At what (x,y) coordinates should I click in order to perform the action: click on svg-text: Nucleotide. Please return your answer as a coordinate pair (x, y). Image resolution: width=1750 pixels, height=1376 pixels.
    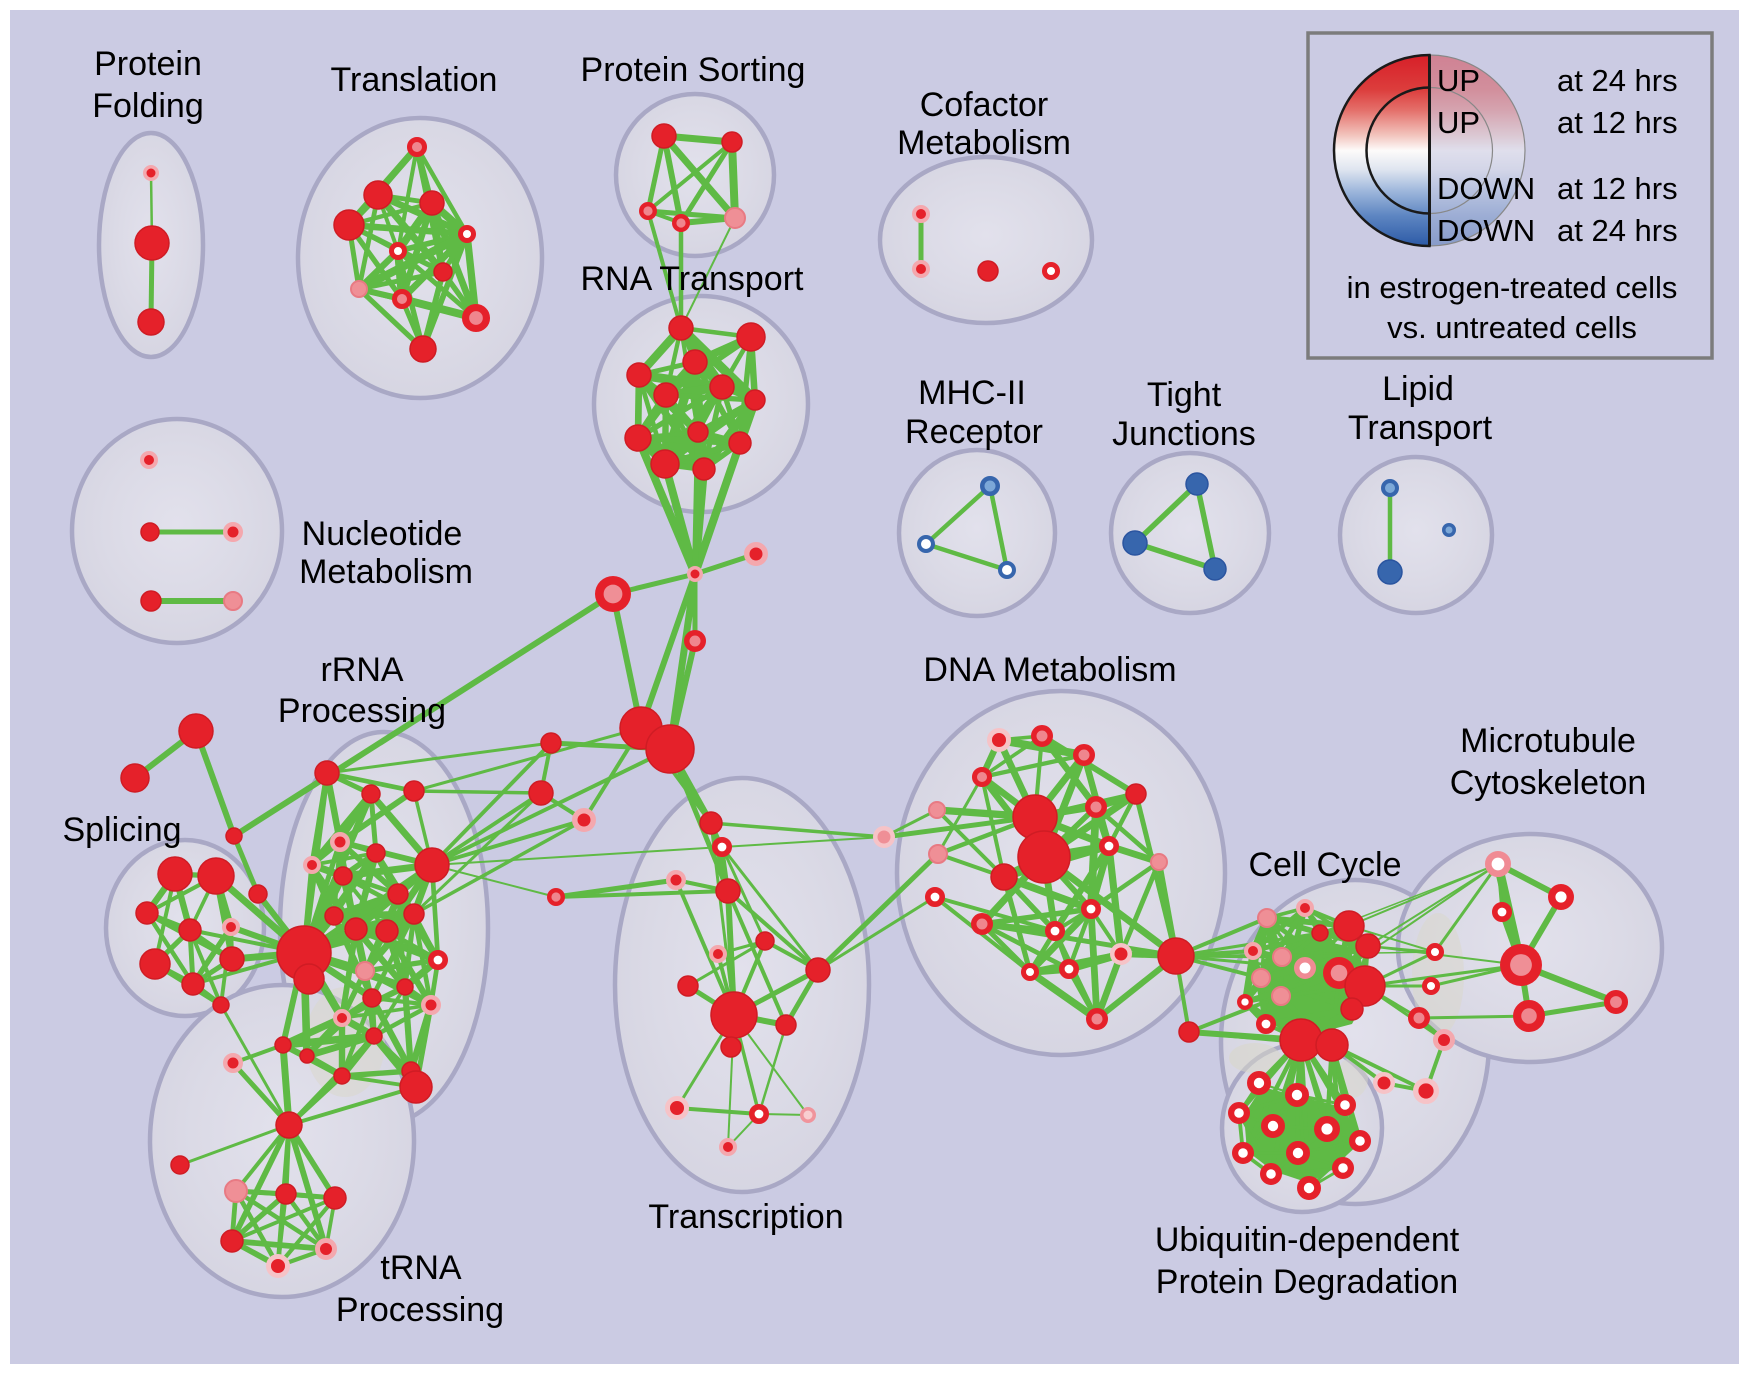
    Looking at the image, I should click on (382, 534).